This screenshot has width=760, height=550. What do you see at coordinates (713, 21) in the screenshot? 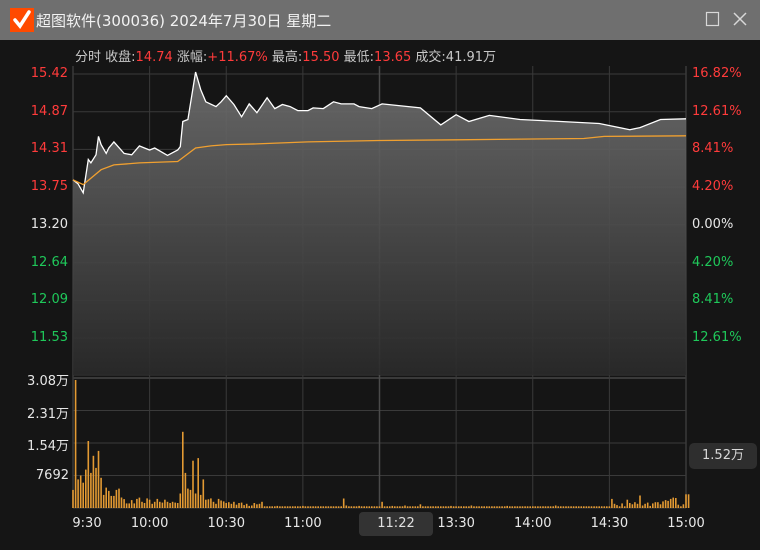
I see `maximize-button` at bounding box center [713, 21].